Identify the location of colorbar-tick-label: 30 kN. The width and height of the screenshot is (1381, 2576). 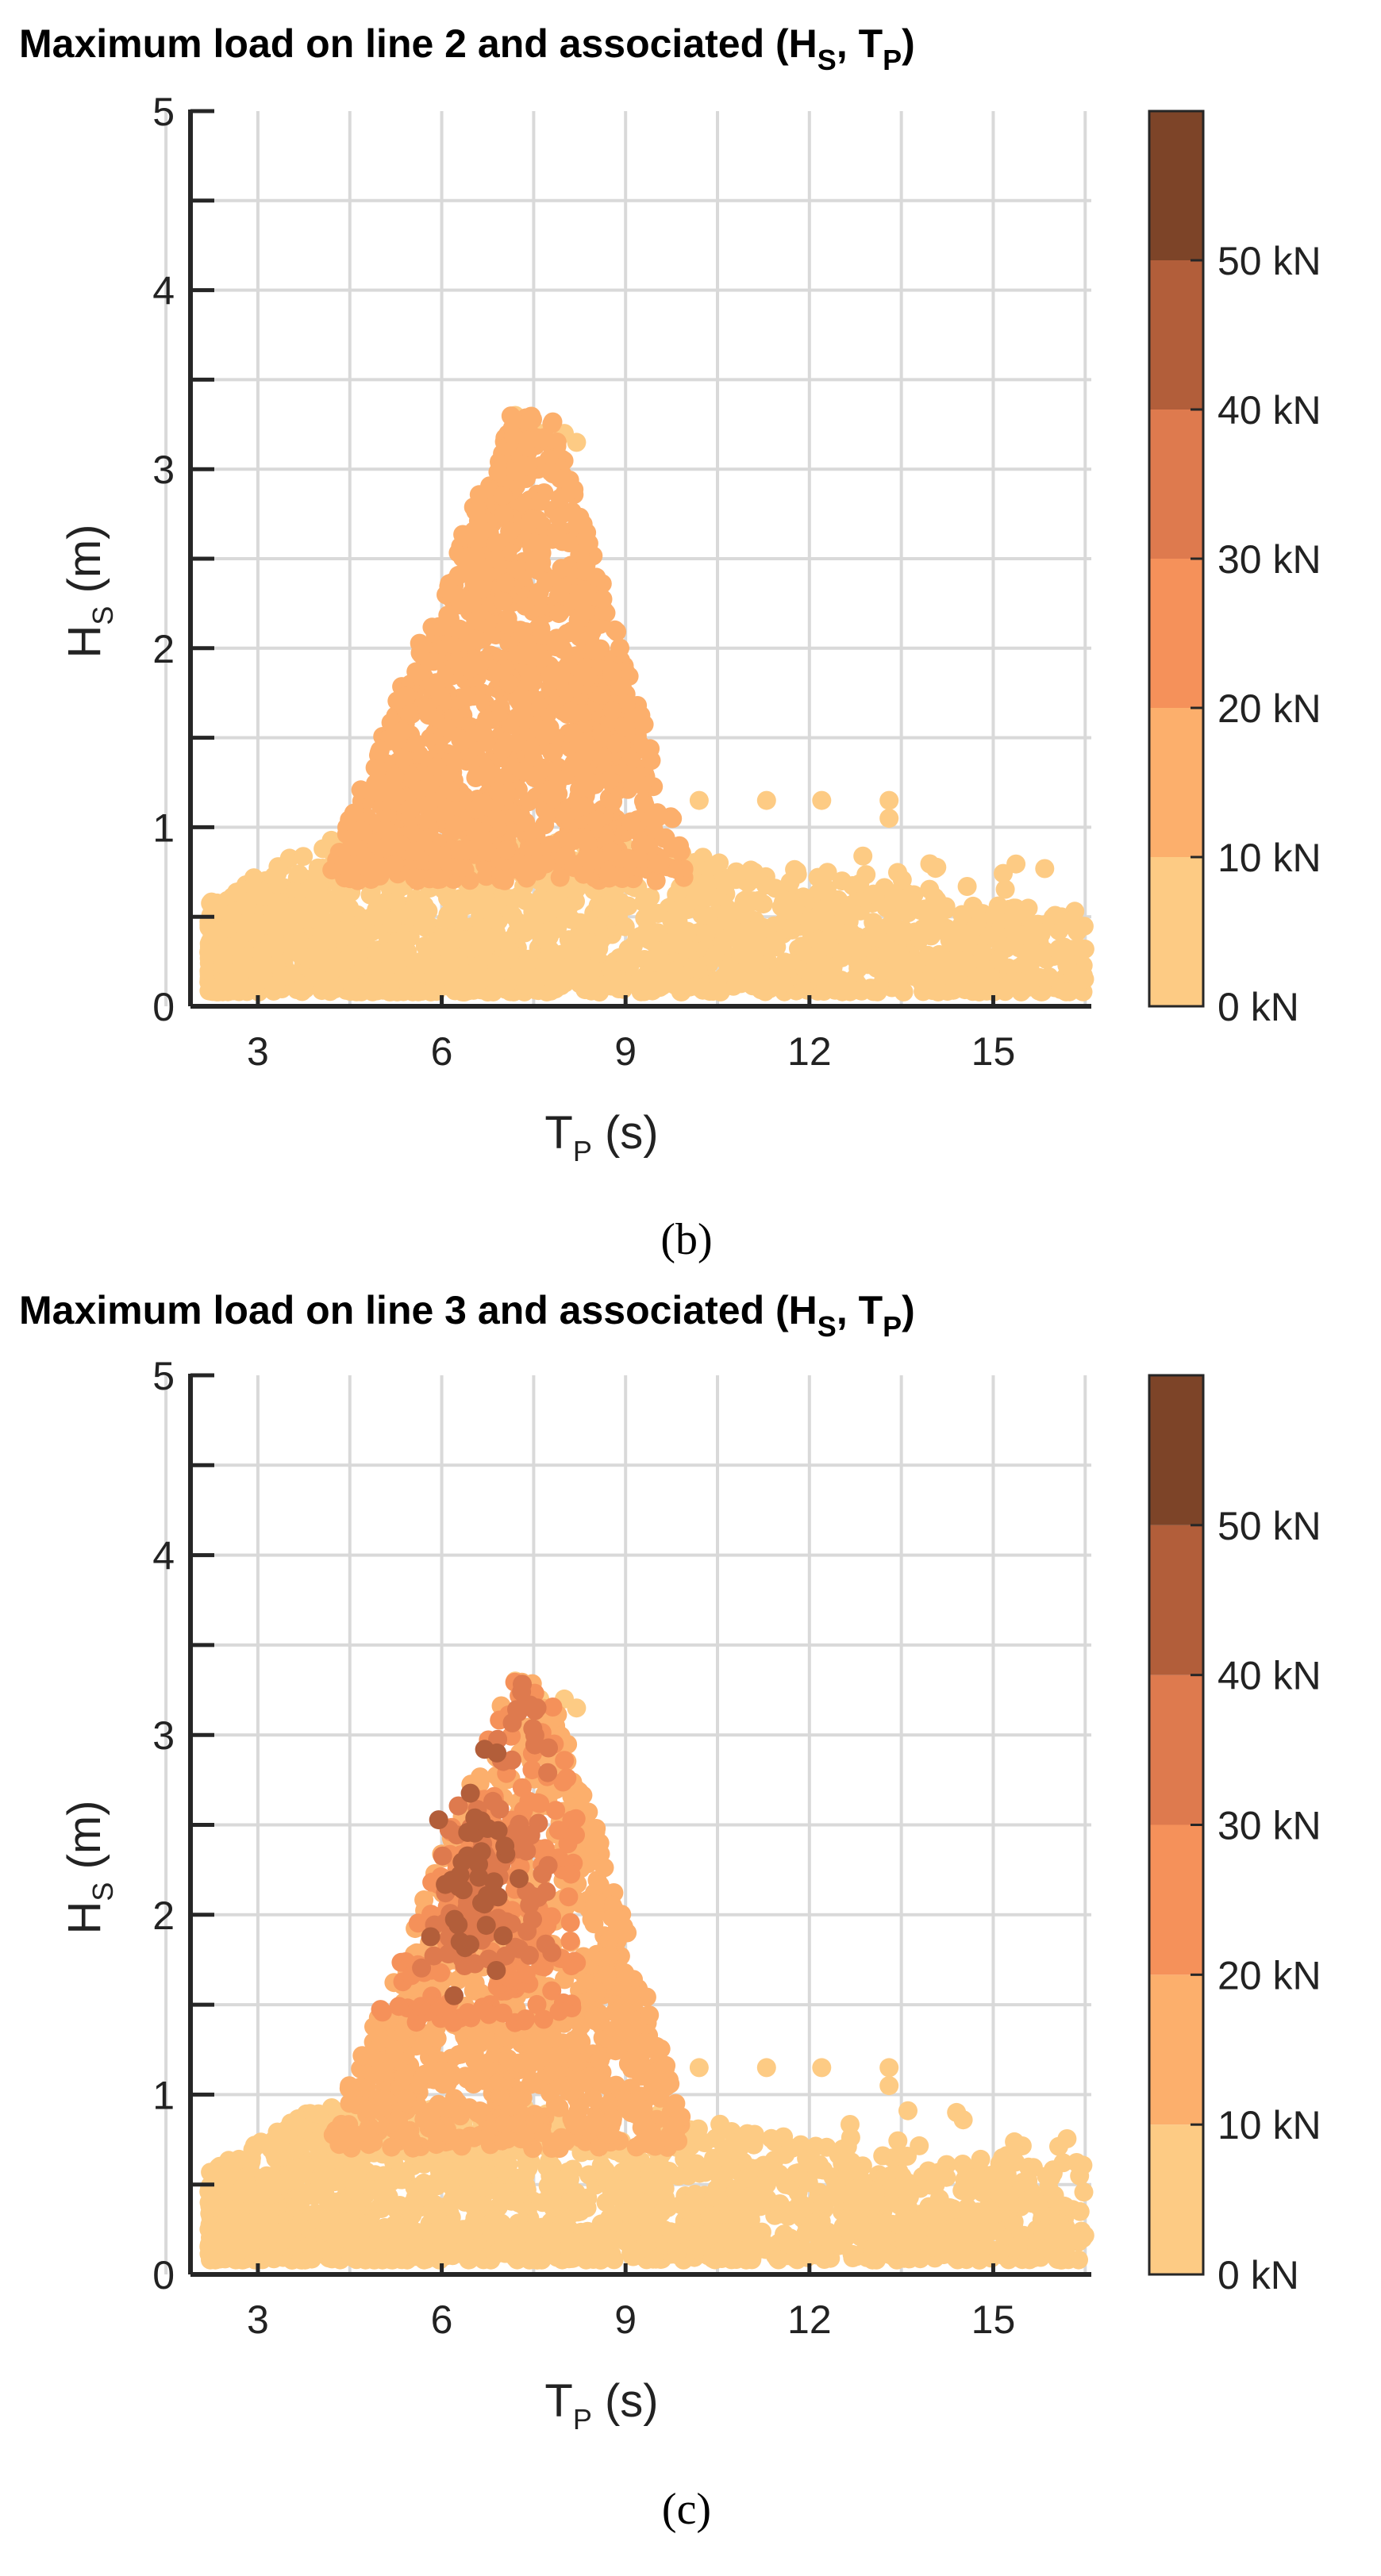
(1270, 559).